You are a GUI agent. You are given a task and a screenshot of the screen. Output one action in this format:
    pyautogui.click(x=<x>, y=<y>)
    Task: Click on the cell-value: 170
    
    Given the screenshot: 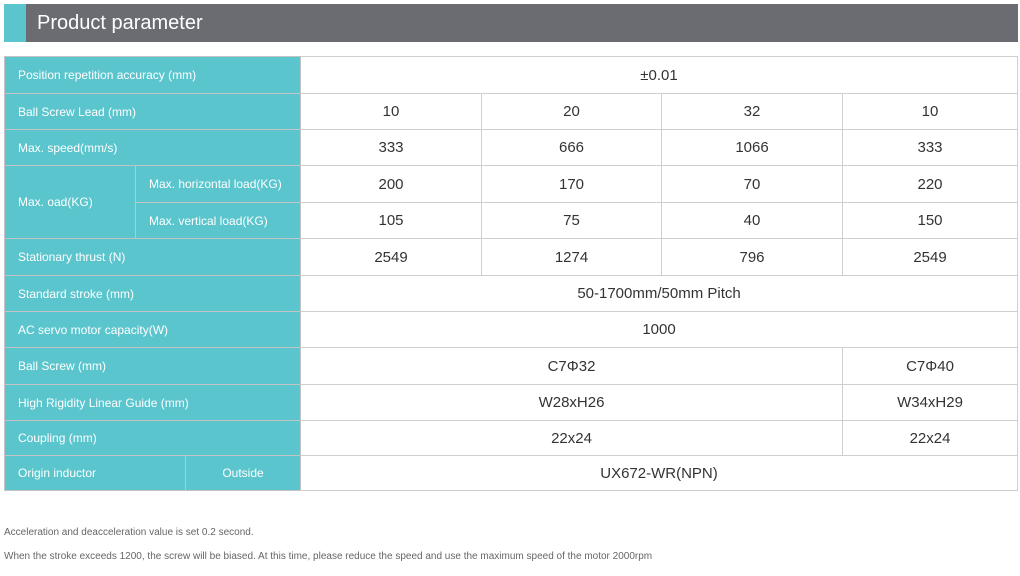 What is the action you would take?
    pyautogui.click(x=572, y=184)
    